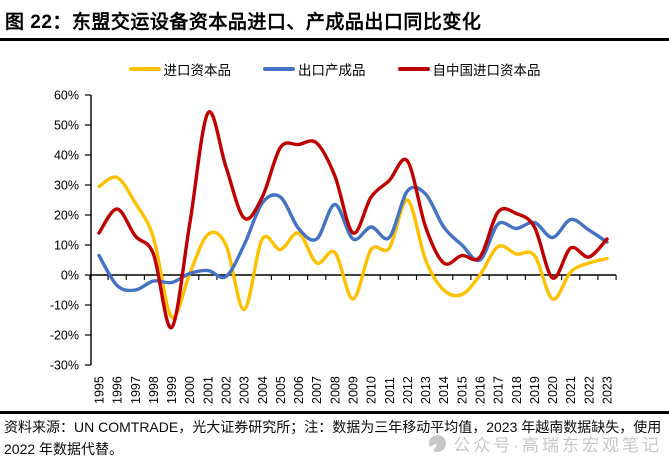 The image size is (669, 463). I want to click on x-axis-label: 2023, so click(608, 390).